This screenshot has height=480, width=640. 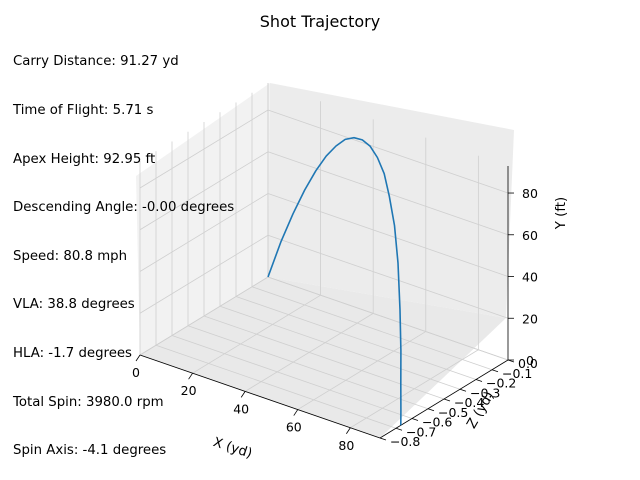 What do you see at coordinates (72, 353) in the screenshot?
I see `stat-hla: HLA: -1.7 degrees` at bounding box center [72, 353].